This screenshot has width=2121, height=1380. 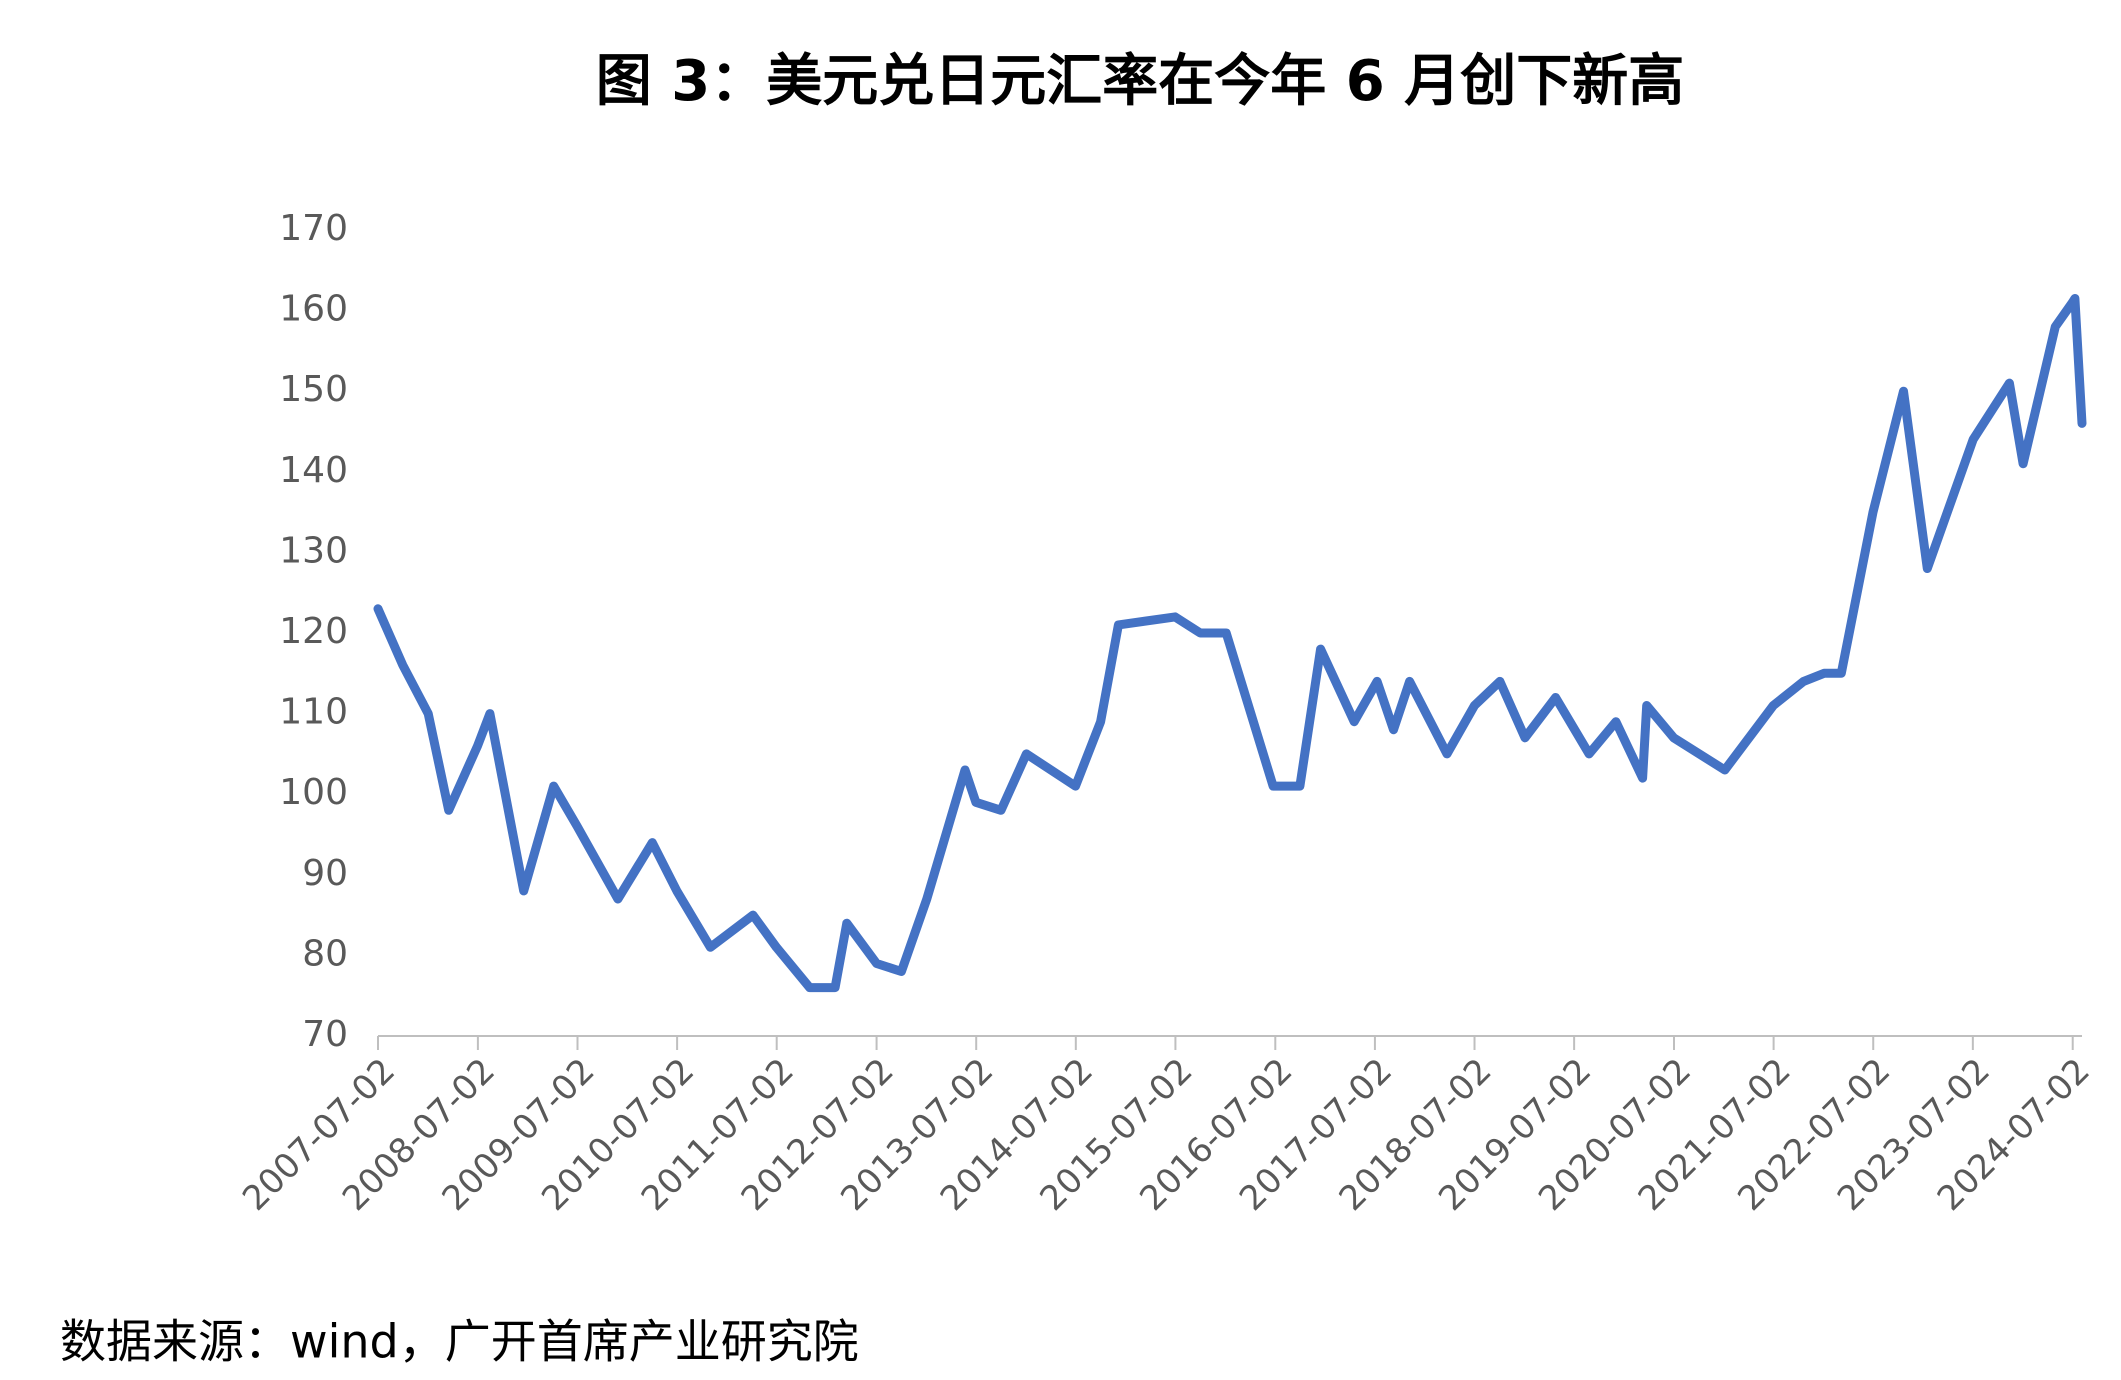 What do you see at coordinates (313, 550) in the screenshot?
I see `y-tick-label: 130` at bounding box center [313, 550].